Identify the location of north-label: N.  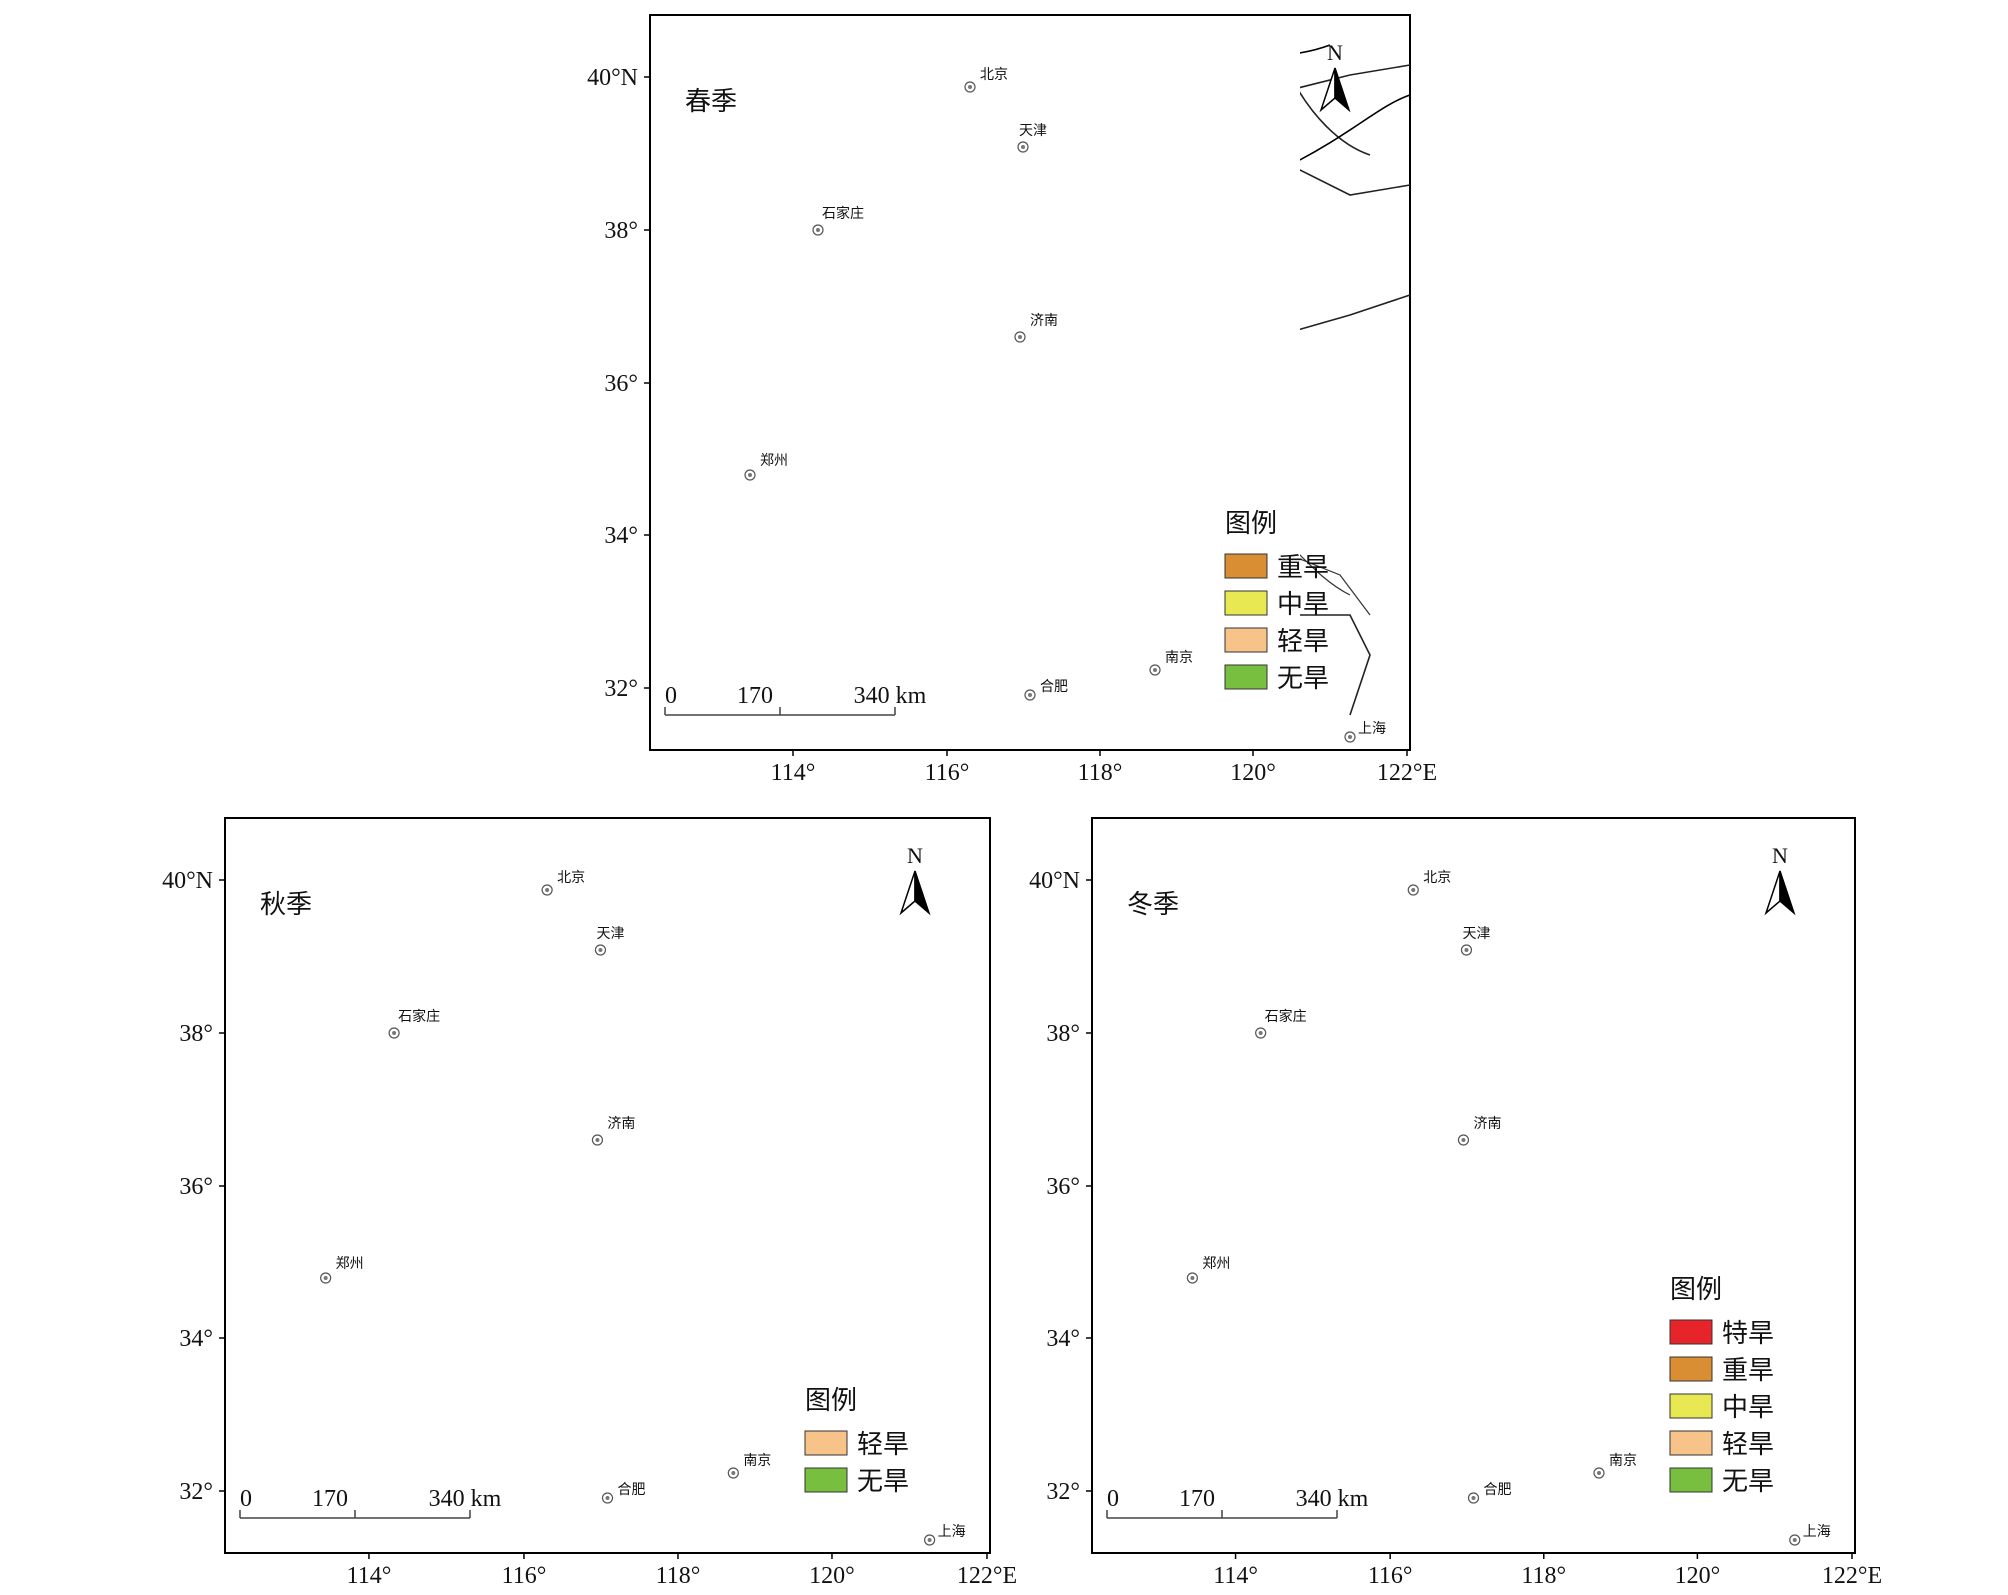
(1335, 52).